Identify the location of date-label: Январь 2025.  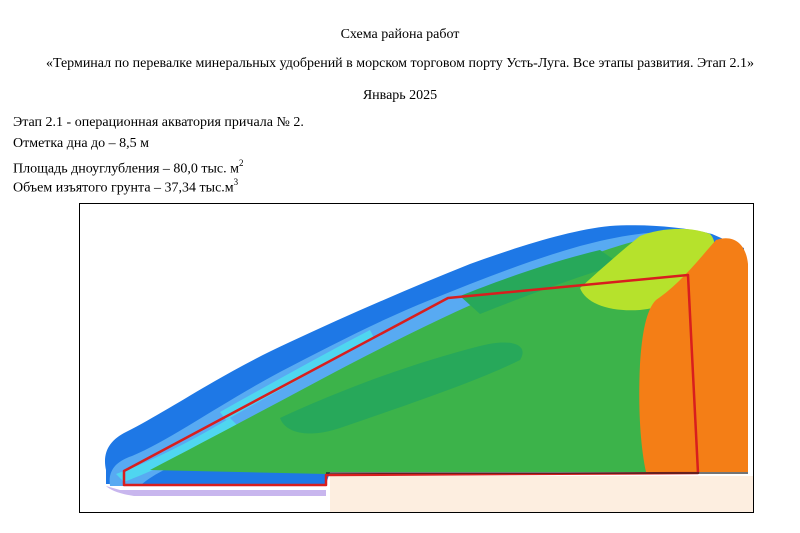
(400, 95).